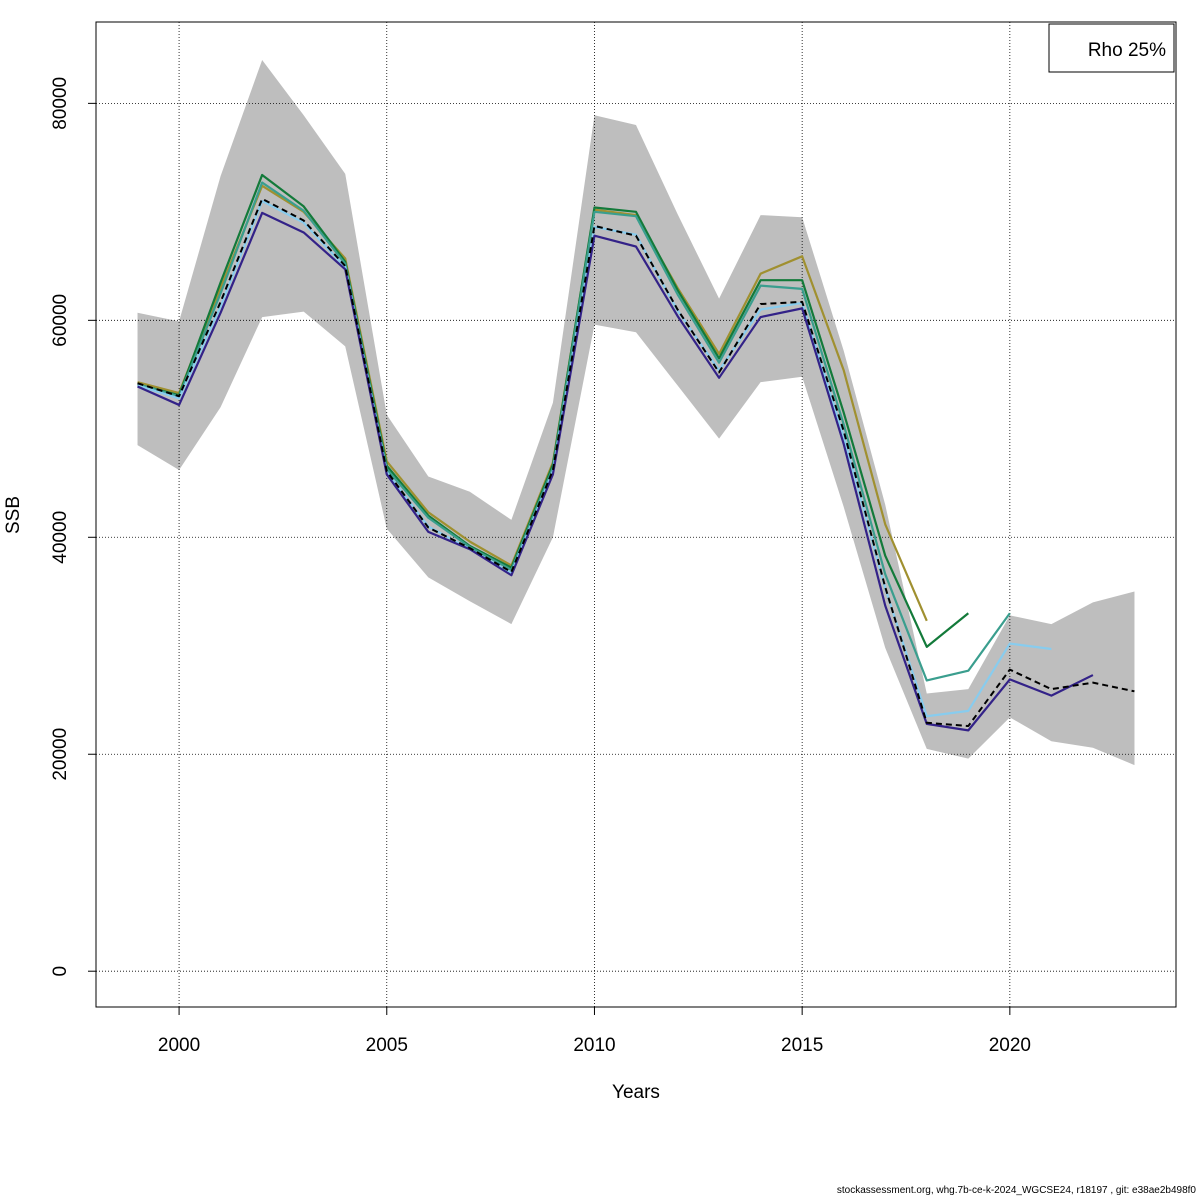 The image size is (1200, 1200). I want to click on x-axis-label: Years, so click(636, 1092).